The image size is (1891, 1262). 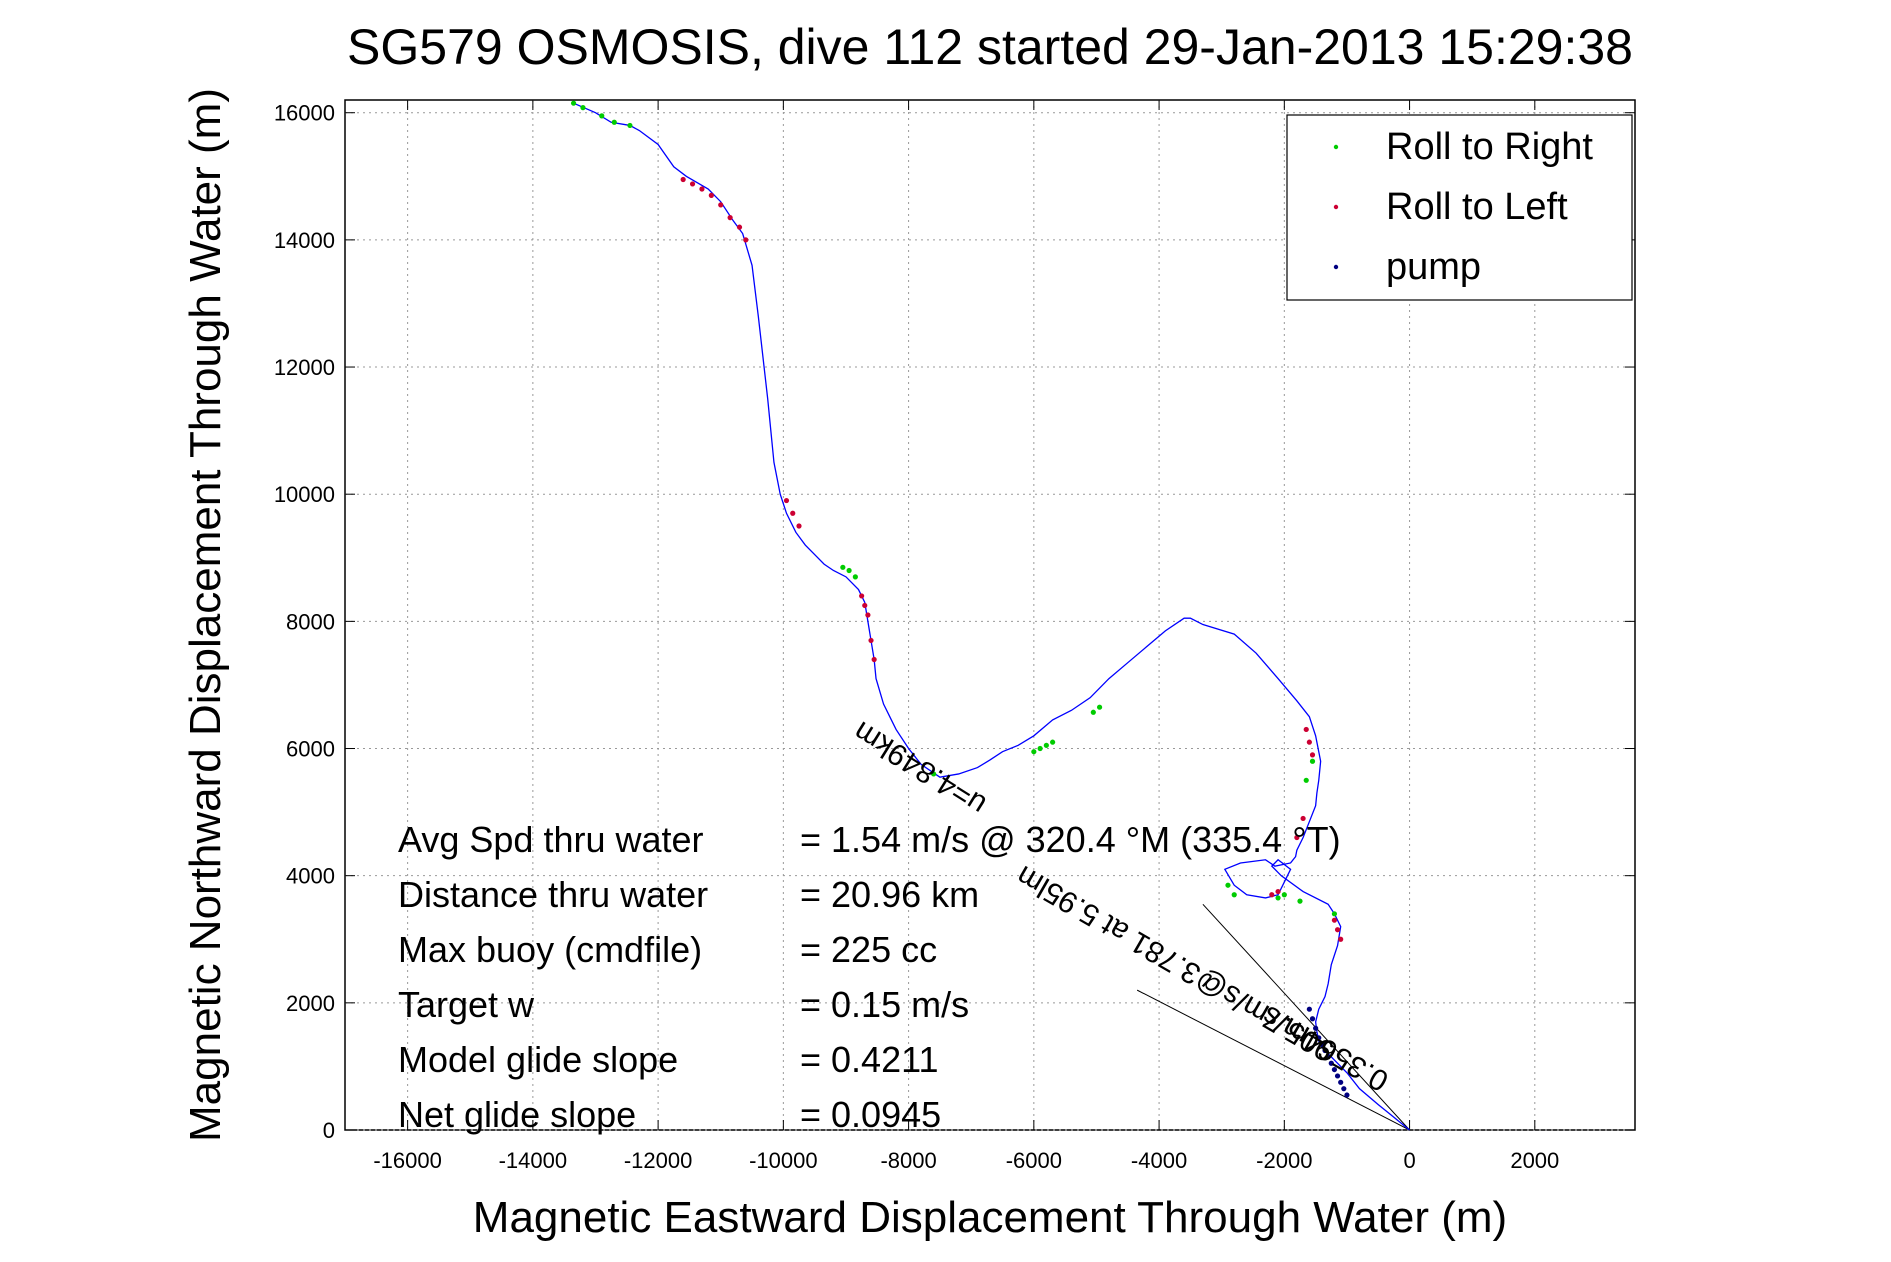 What do you see at coordinates (538, 1059) in the screenshot?
I see `stat-label: Model glide slope` at bounding box center [538, 1059].